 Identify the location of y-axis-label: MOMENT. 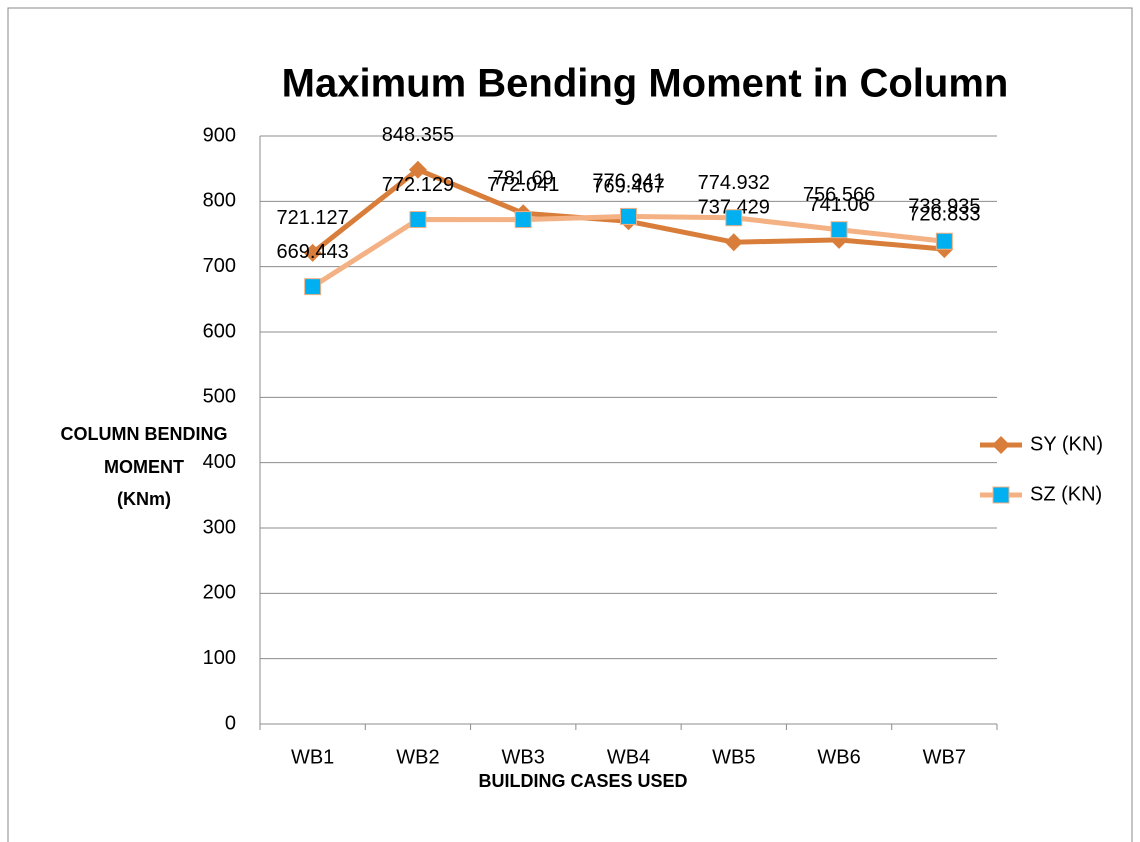
(144, 467).